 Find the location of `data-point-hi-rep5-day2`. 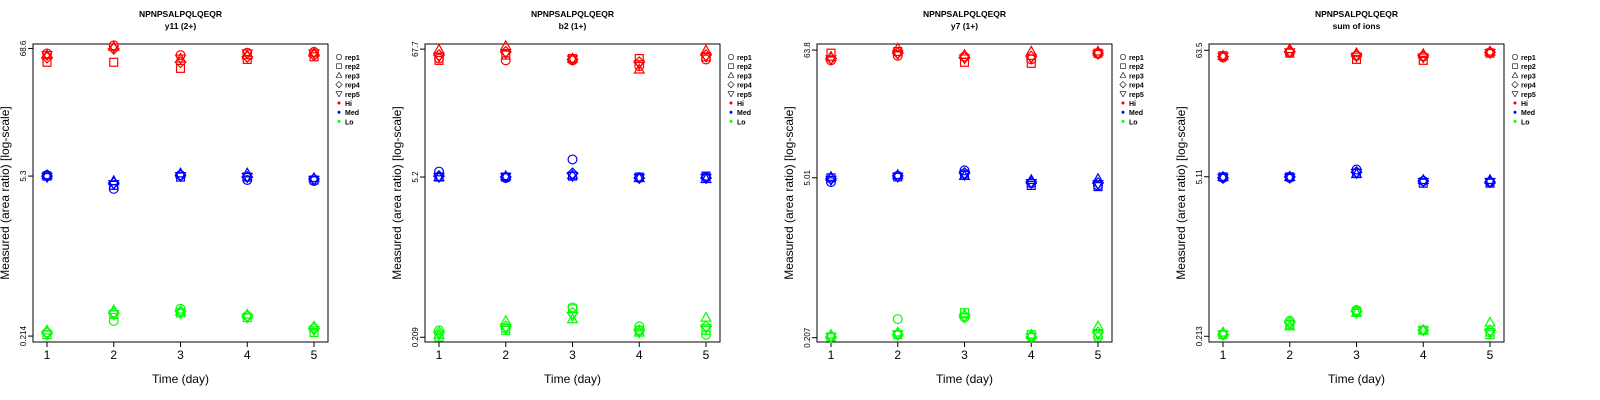

data-point-hi-rep5-day2 is located at coordinates (1289, 53).